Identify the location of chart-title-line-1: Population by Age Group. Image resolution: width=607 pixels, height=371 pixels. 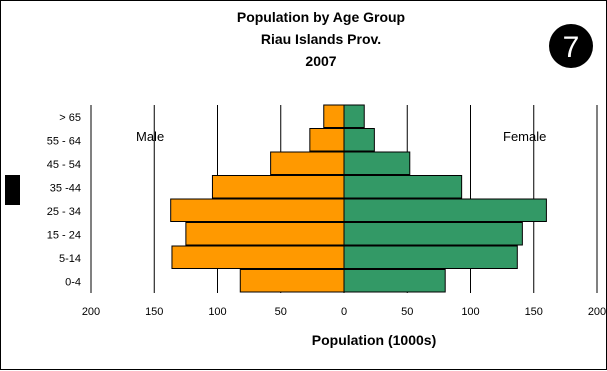
(321, 17).